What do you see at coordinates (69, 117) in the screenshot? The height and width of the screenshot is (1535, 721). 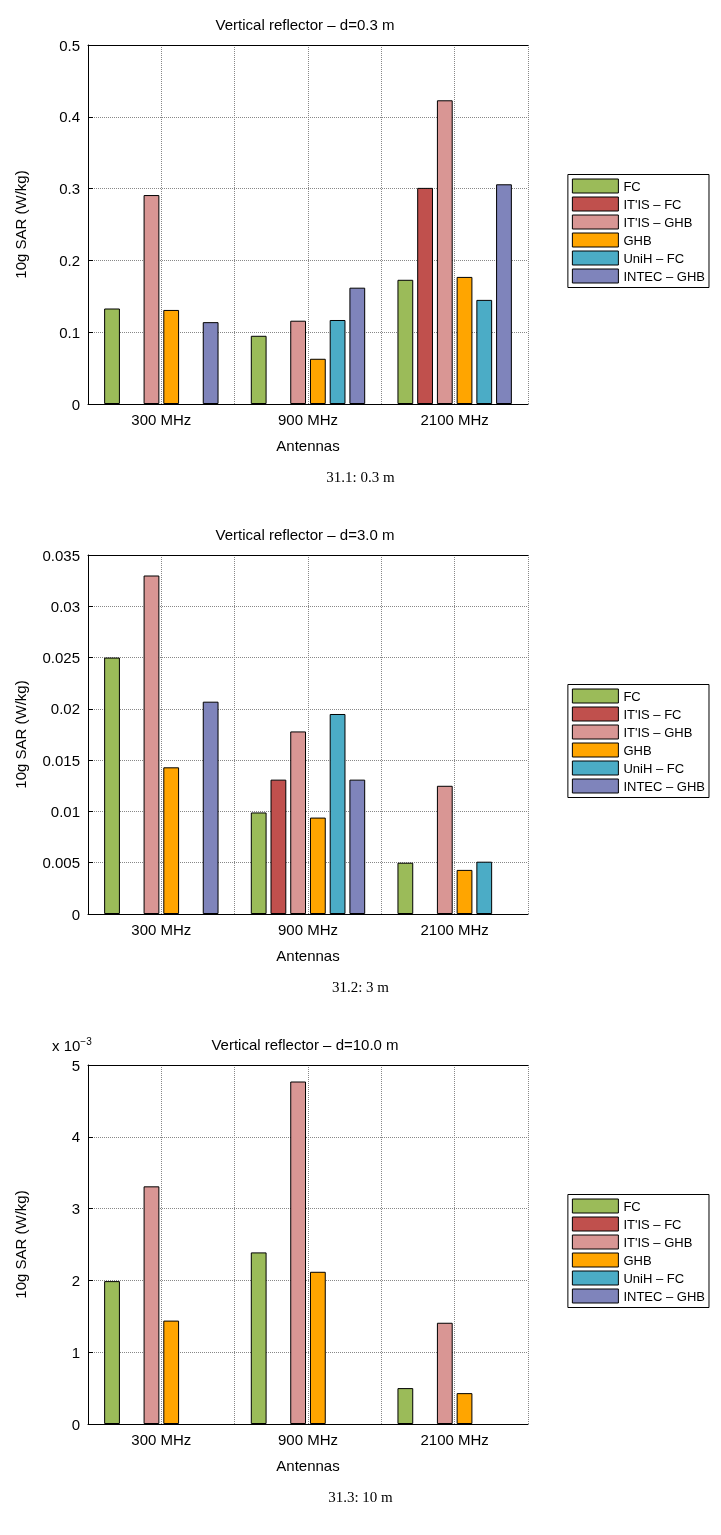 I see `y-tick-label: 0.4` at bounding box center [69, 117].